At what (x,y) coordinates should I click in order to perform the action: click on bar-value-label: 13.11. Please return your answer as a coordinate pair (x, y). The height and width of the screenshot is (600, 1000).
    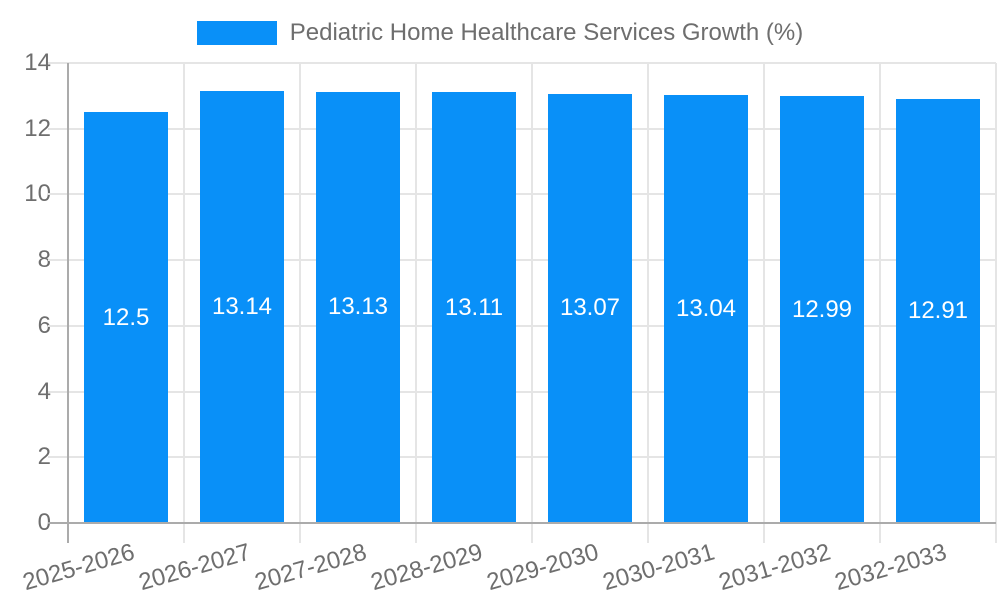
    Looking at the image, I should click on (474, 307).